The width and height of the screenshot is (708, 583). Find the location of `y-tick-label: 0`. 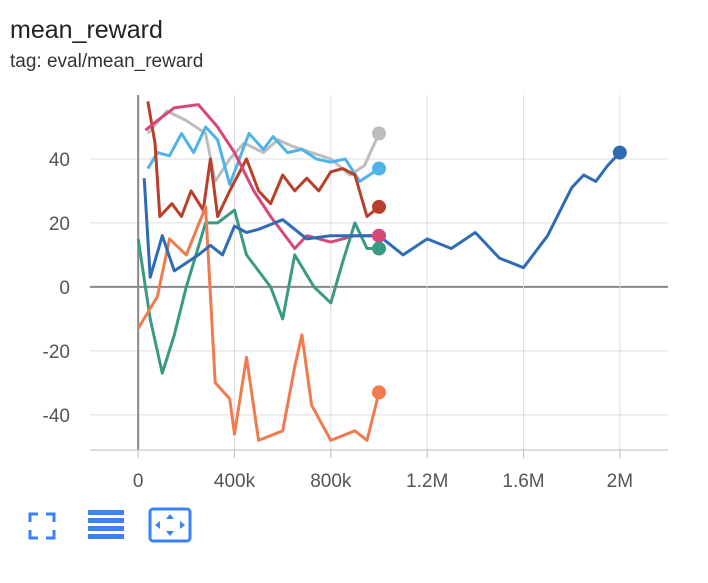

y-tick-label: 0 is located at coordinates (64, 288).